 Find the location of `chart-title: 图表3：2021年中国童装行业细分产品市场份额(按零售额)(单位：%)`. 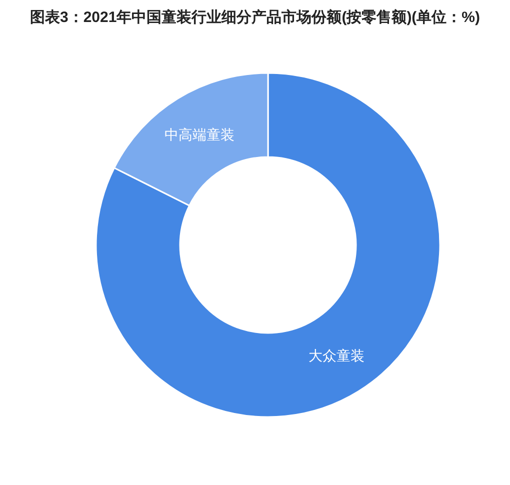

chart-title: 图表3：2021年中国童装行业细分产品市场份额(按零售额)(单位：%) is located at coordinates (255, 18).